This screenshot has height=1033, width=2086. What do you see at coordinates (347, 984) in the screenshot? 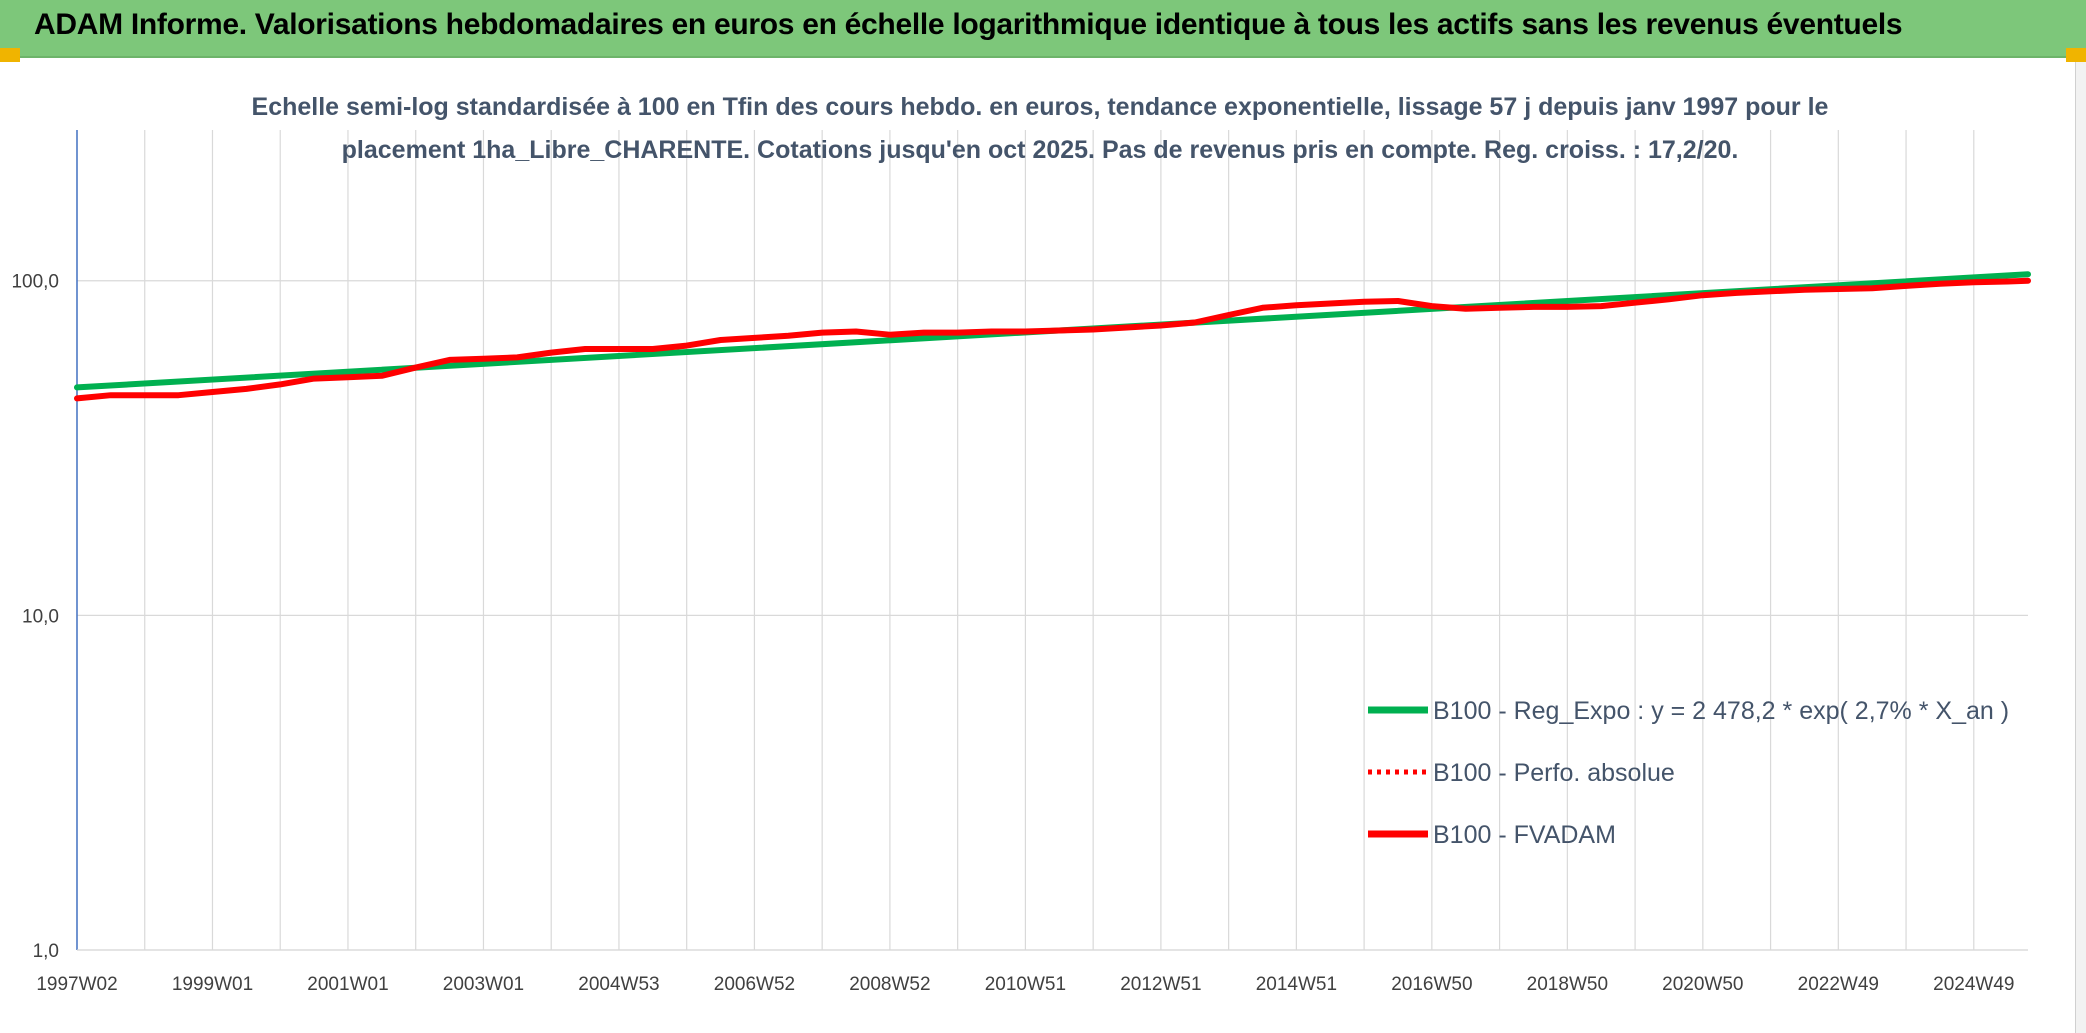
I see `x-tick-label: 2001W01` at bounding box center [347, 984].